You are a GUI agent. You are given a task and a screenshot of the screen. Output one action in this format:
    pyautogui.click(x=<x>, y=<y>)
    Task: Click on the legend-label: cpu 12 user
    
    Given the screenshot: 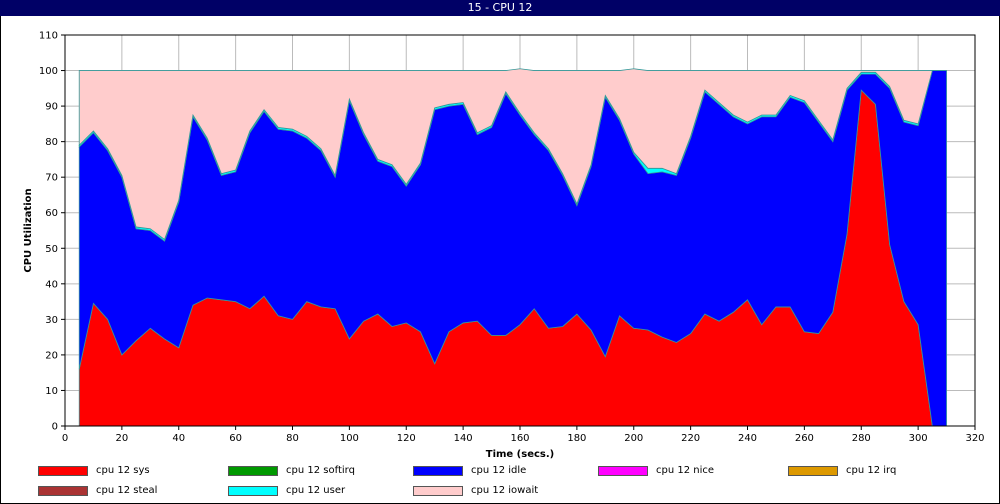 What is the action you would take?
    pyautogui.click(x=316, y=490)
    